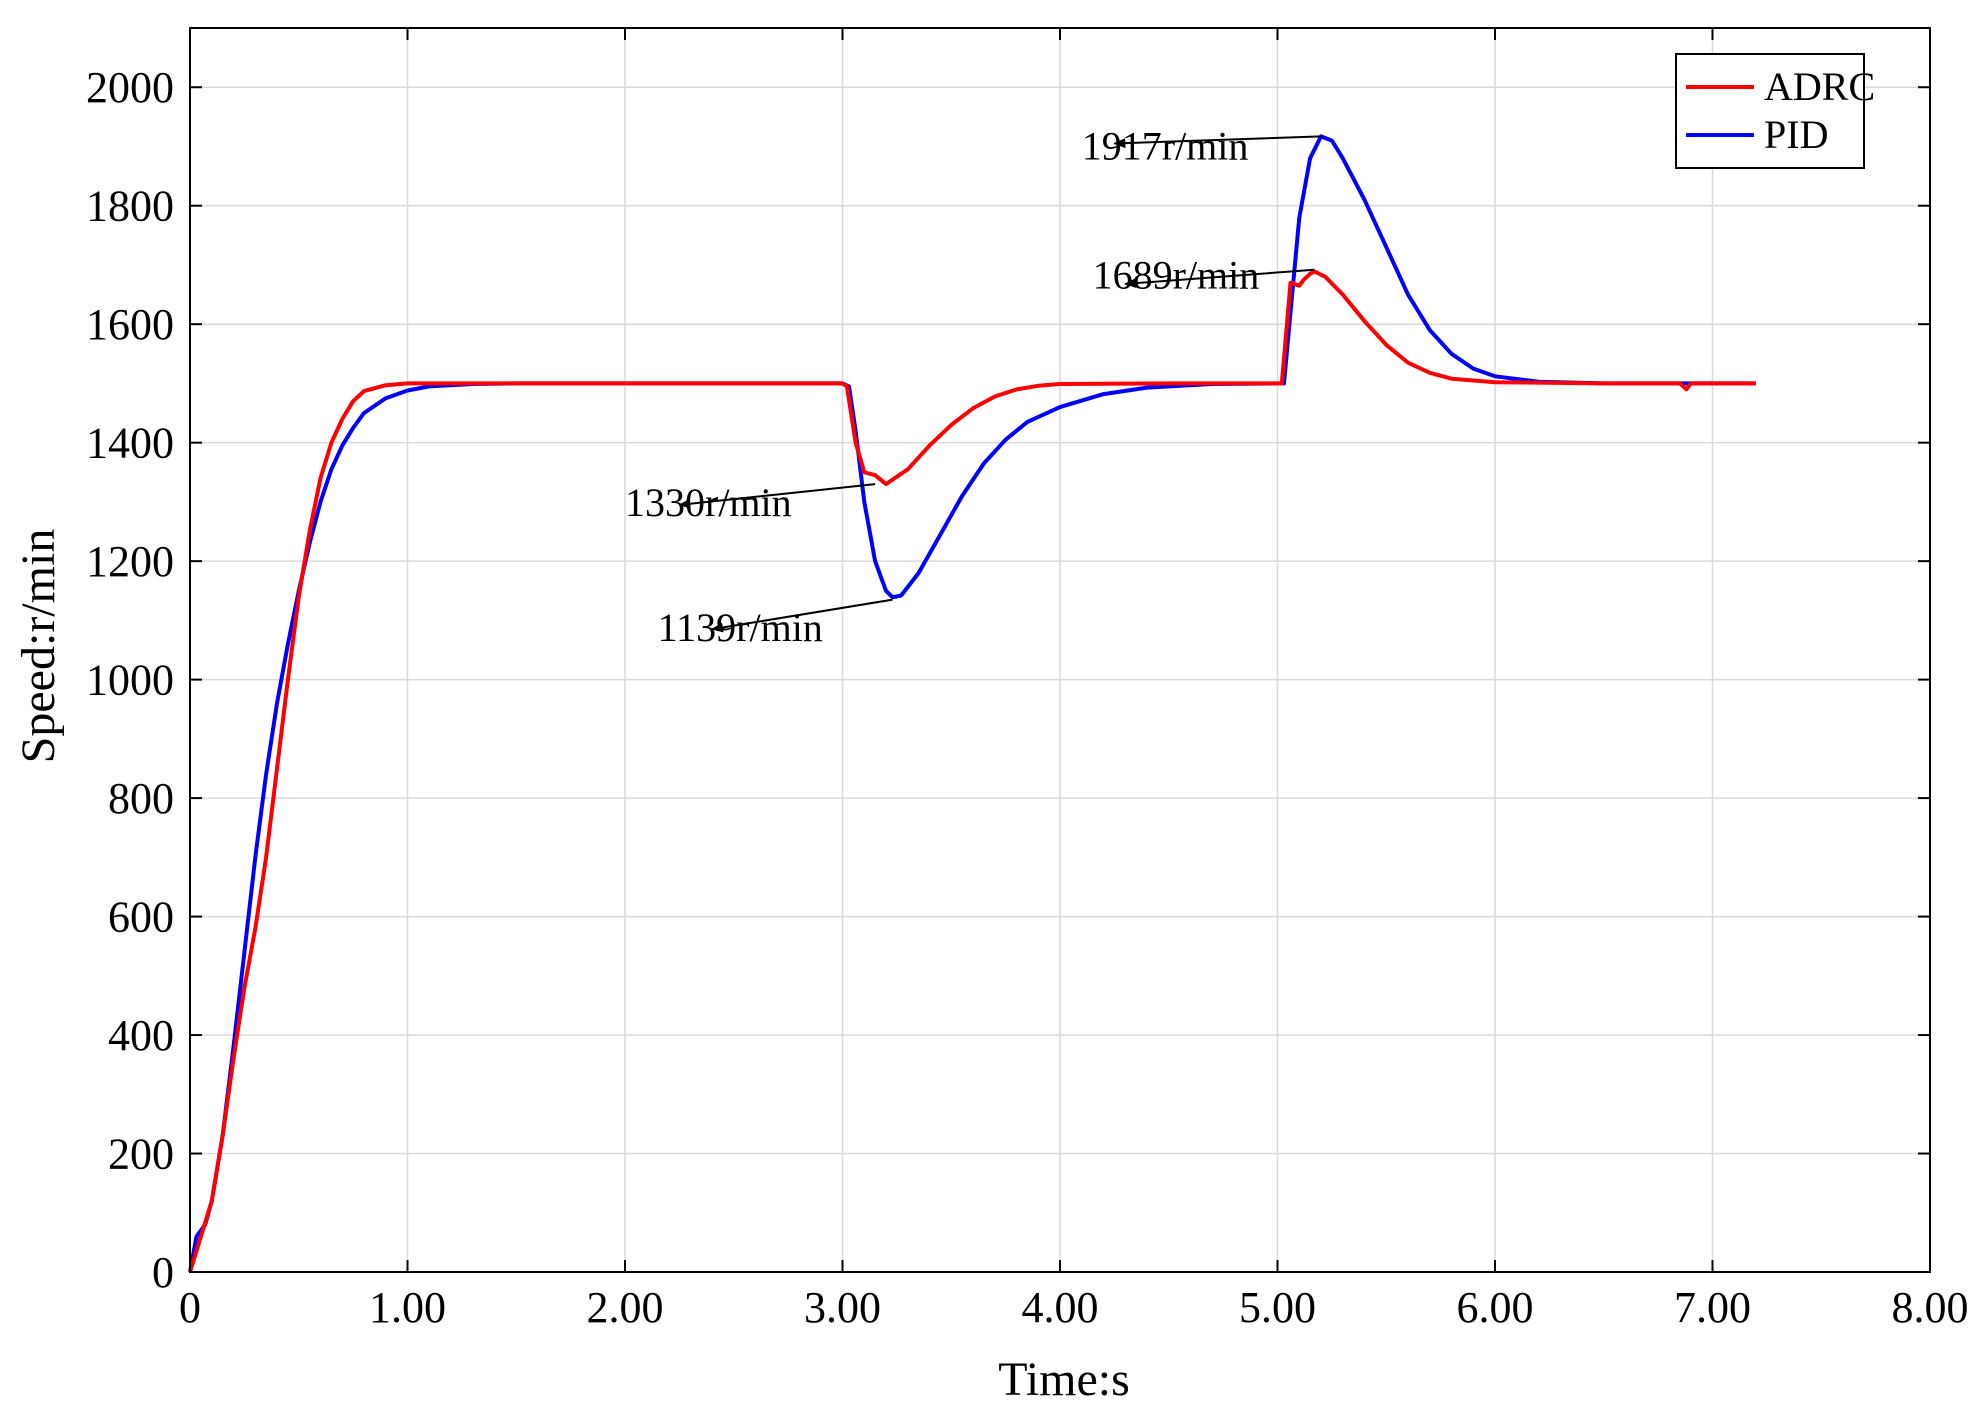 The width and height of the screenshot is (1984, 1423). What do you see at coordinates (625, 1307) in the screenshot?
I see `x-tick-label: 2.00` at bounding box center [625, 1307].